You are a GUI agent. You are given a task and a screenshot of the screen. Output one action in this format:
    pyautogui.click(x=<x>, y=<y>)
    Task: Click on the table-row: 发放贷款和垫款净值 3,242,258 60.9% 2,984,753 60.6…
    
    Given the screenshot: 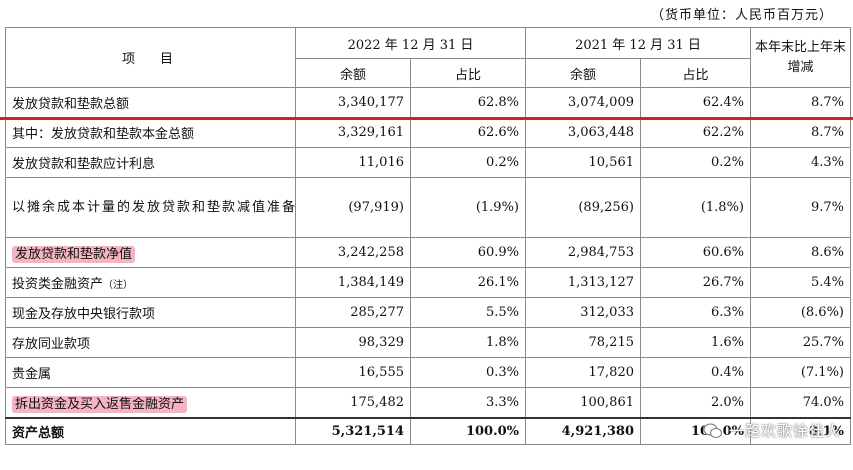 What is the action you would take?
    pyautogui.click(x=428, y=252)
    